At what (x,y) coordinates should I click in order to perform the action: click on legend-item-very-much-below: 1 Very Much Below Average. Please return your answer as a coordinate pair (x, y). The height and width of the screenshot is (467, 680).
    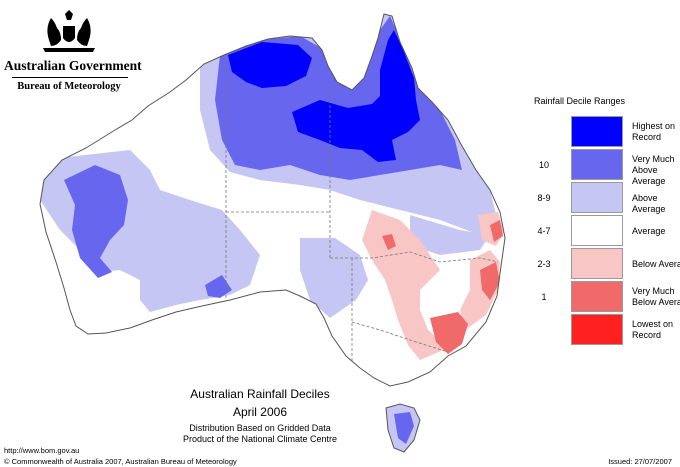
    Looking at the image, I should click on (605, 297).